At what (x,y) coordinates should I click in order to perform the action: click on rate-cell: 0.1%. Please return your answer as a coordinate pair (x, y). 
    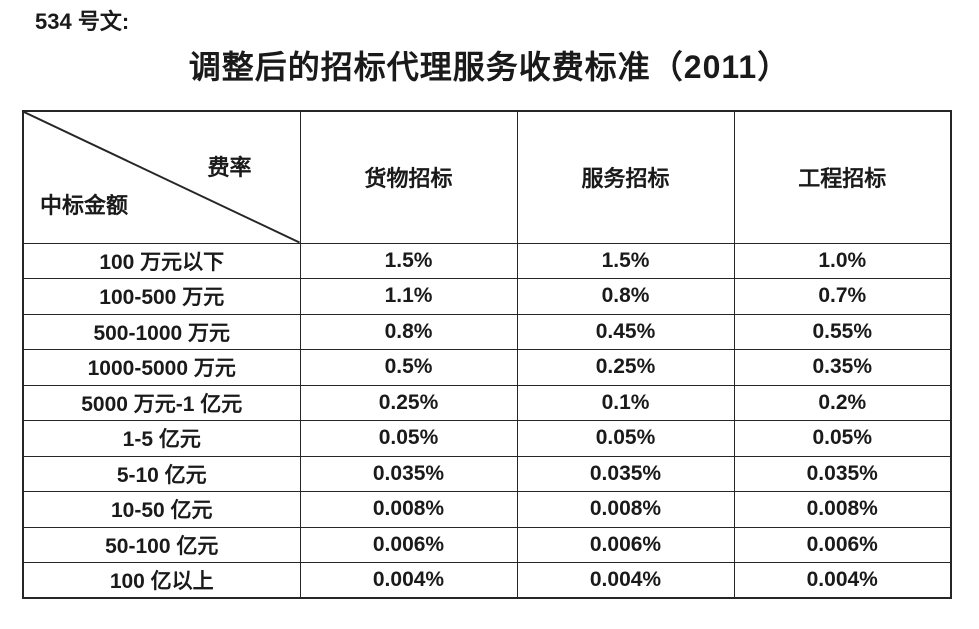
    Looking at the image, I should click on (625, 402).